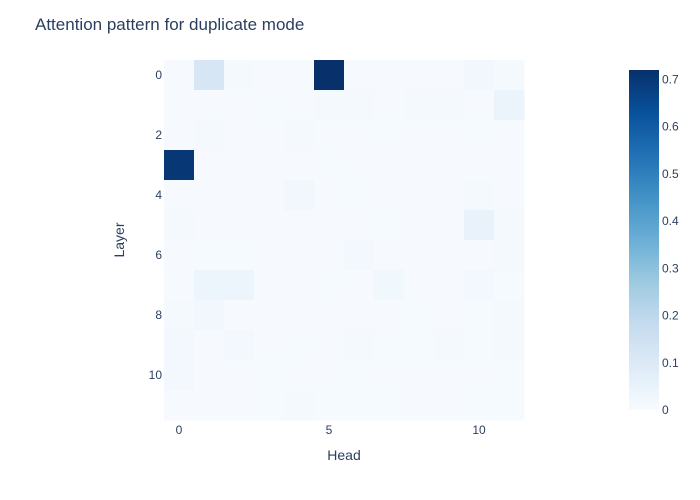 The width and height of the screenshot is (700, 500). What do you see at coordinates (479, 430) in the screenshot?
I see `x-tick-label: 10` at bounding box center [479, 430].